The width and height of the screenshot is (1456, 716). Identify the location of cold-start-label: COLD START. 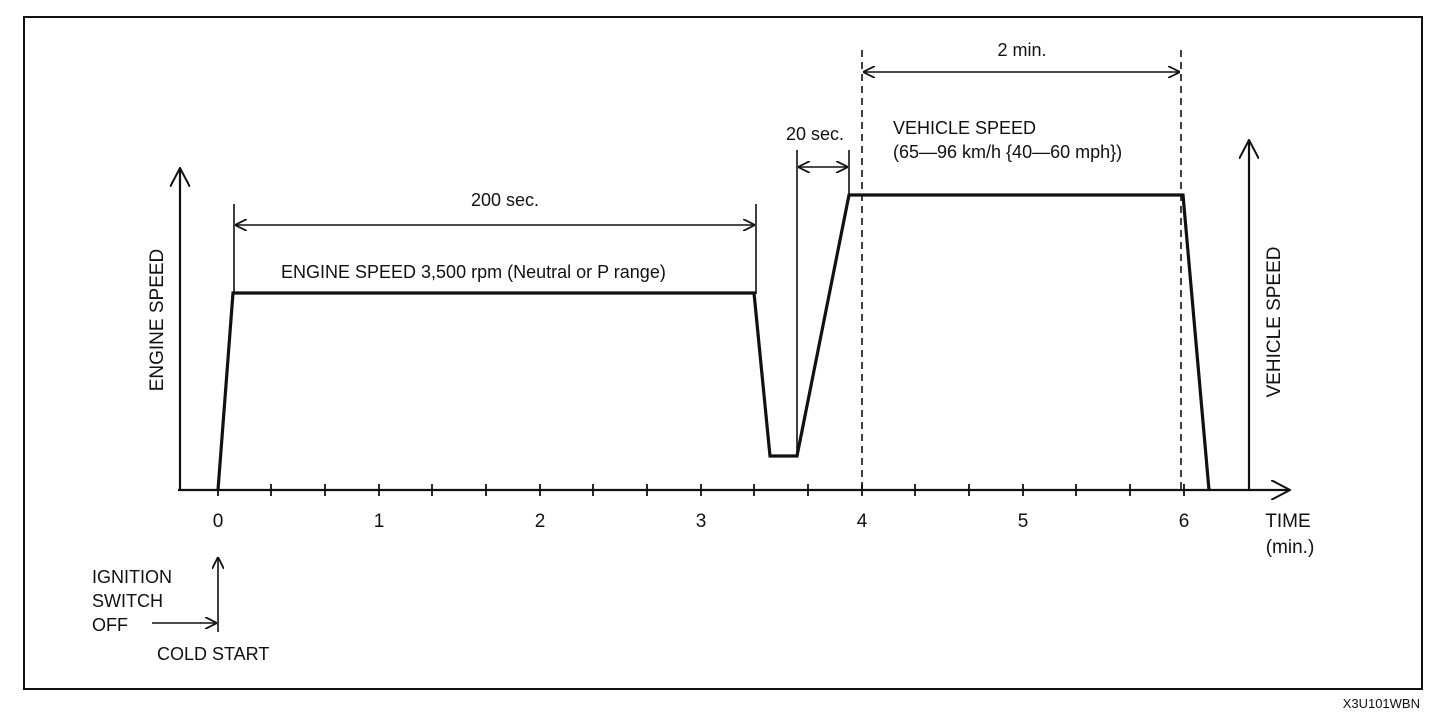
(213, 654).